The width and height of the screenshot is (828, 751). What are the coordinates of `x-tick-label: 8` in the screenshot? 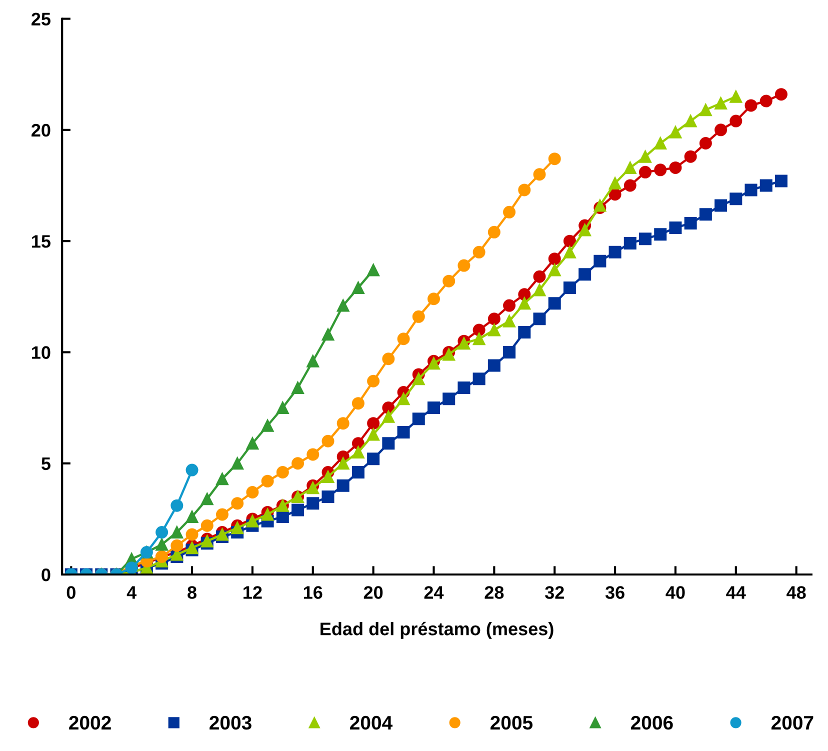 It's located at (192, 592).